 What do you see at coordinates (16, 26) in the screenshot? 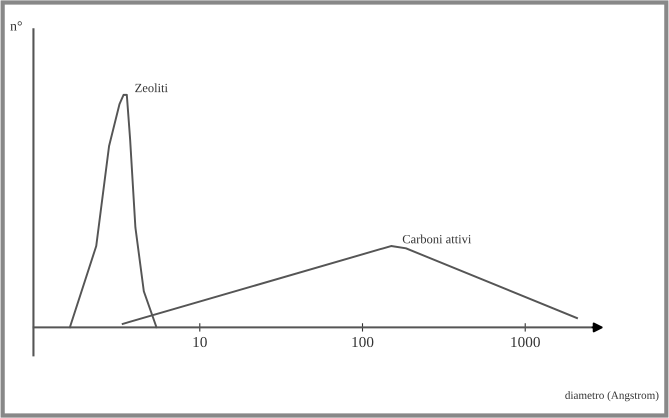
I see `y-axis-title: n°` at bounding box center [16, 26].